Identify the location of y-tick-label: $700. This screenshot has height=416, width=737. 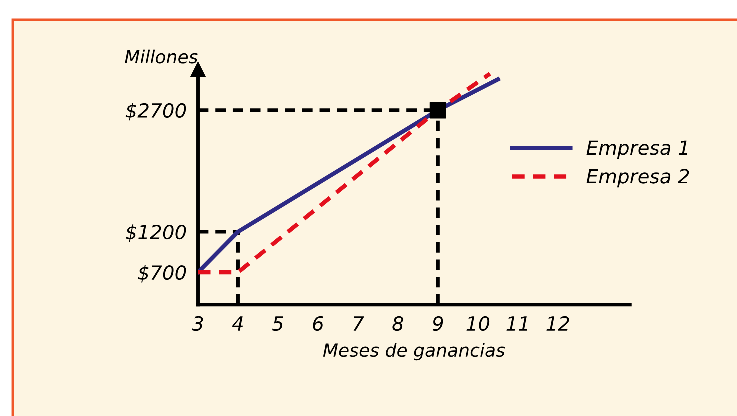
(162, 274).